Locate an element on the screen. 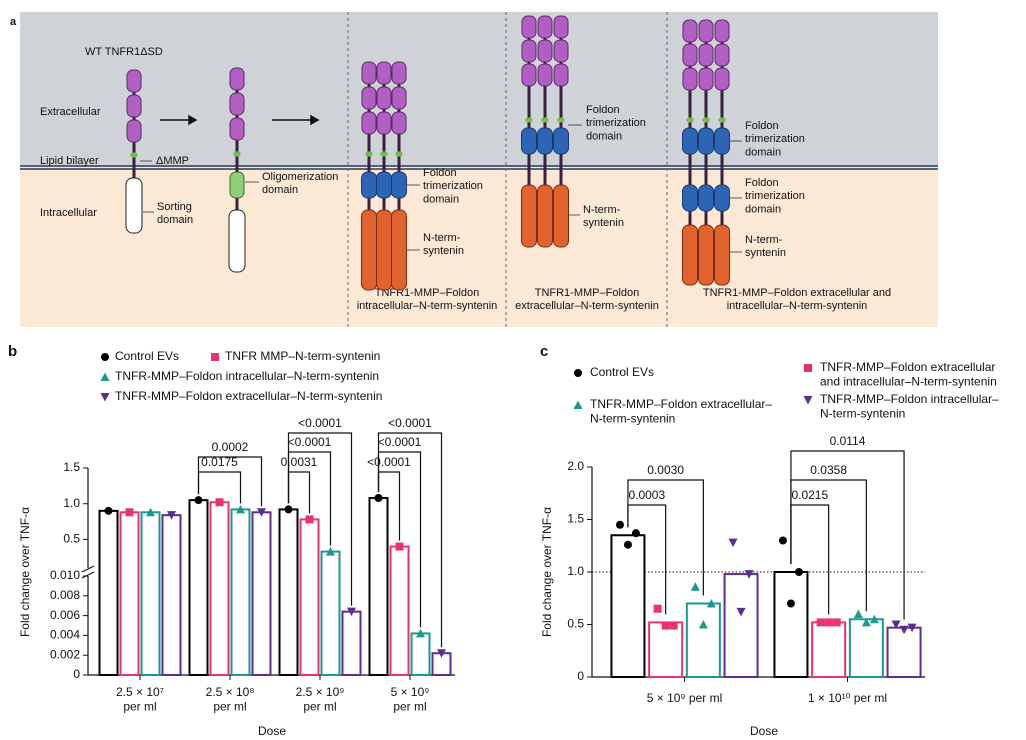 The height and width of the screenshot is (740, 1026). x-tick-label: 5 × 10⁹ per ml is located at coordinates (685, 698).